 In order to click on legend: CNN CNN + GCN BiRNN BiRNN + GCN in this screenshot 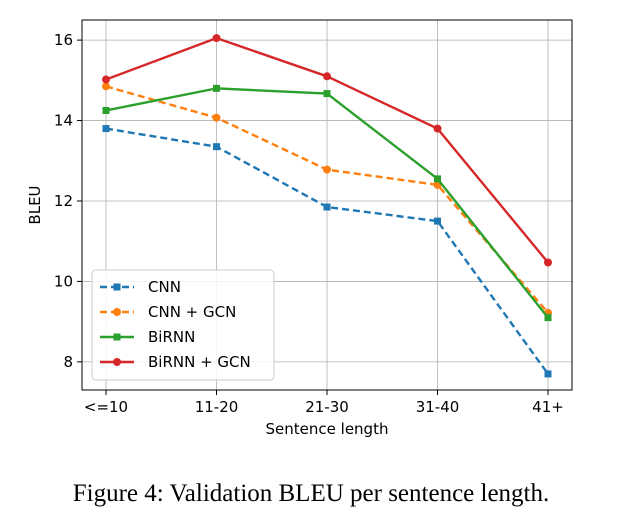, I will do `click(183, 325)`.